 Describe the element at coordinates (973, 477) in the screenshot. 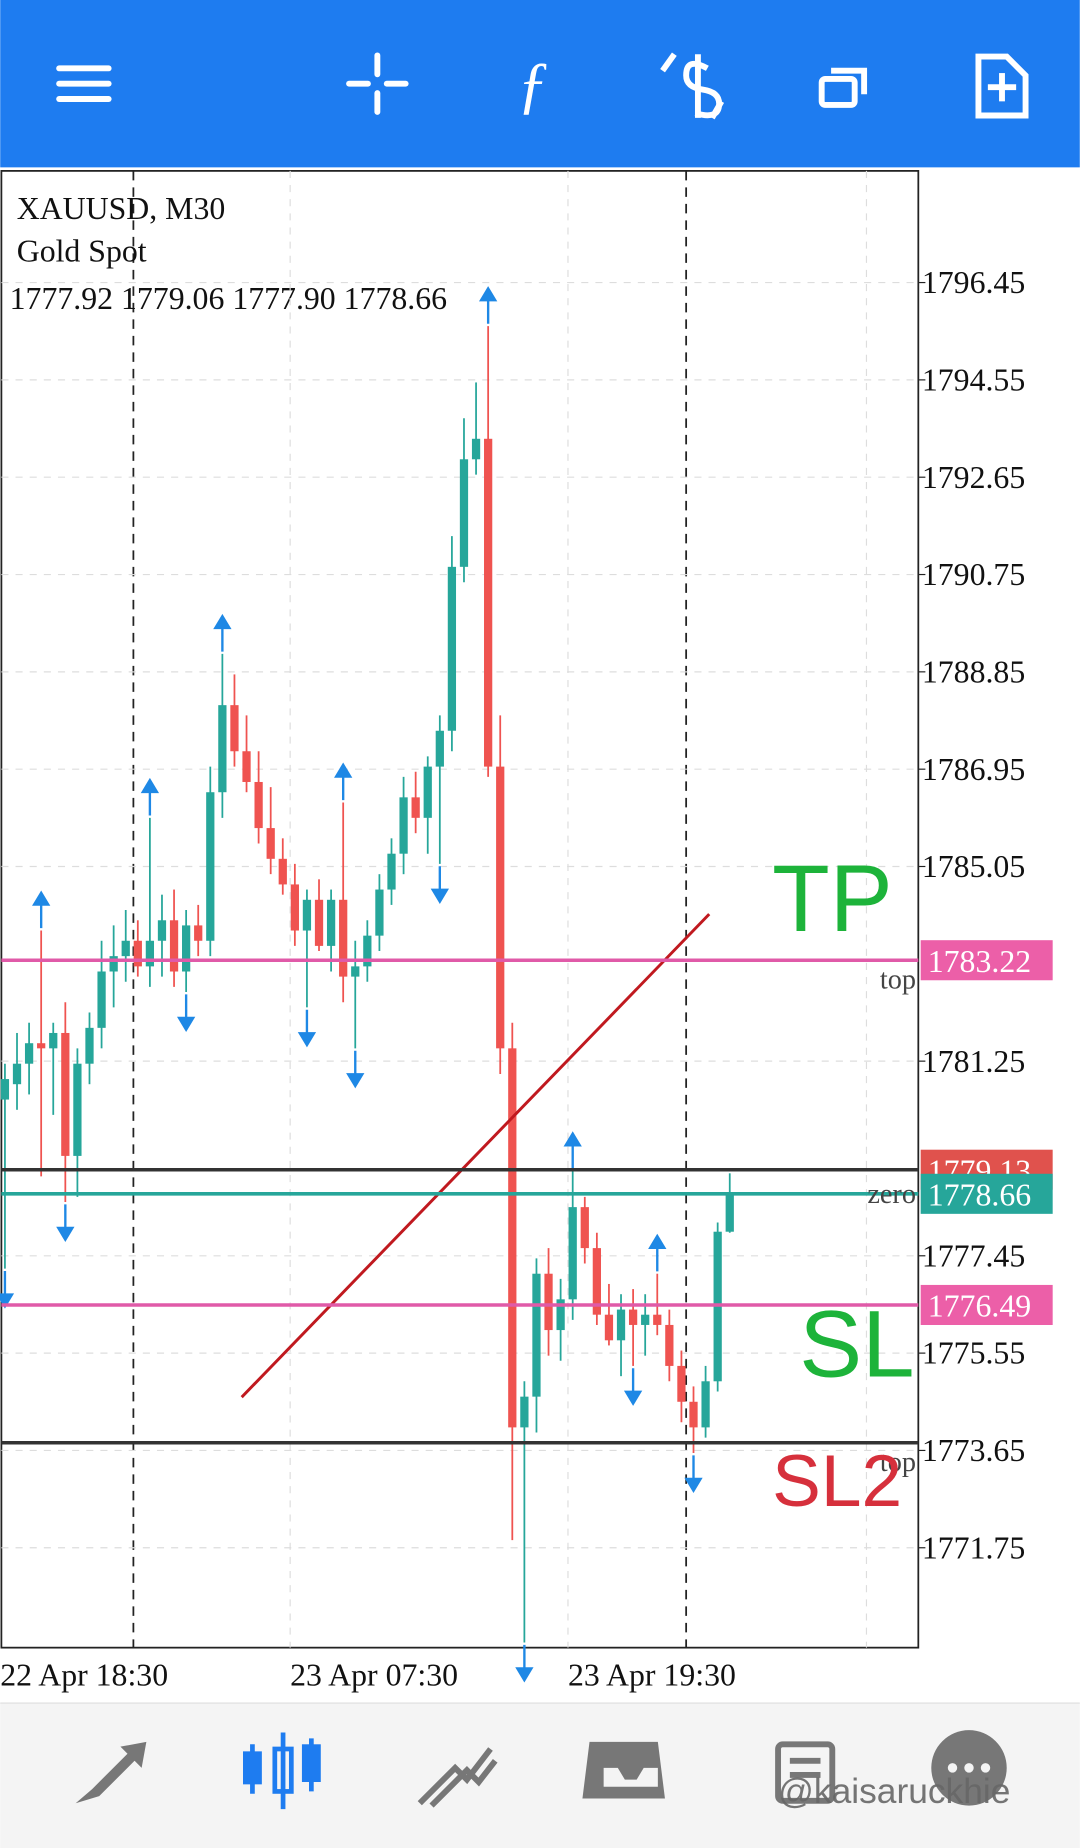

I see `y-tick-label: 1792.65` at that location.